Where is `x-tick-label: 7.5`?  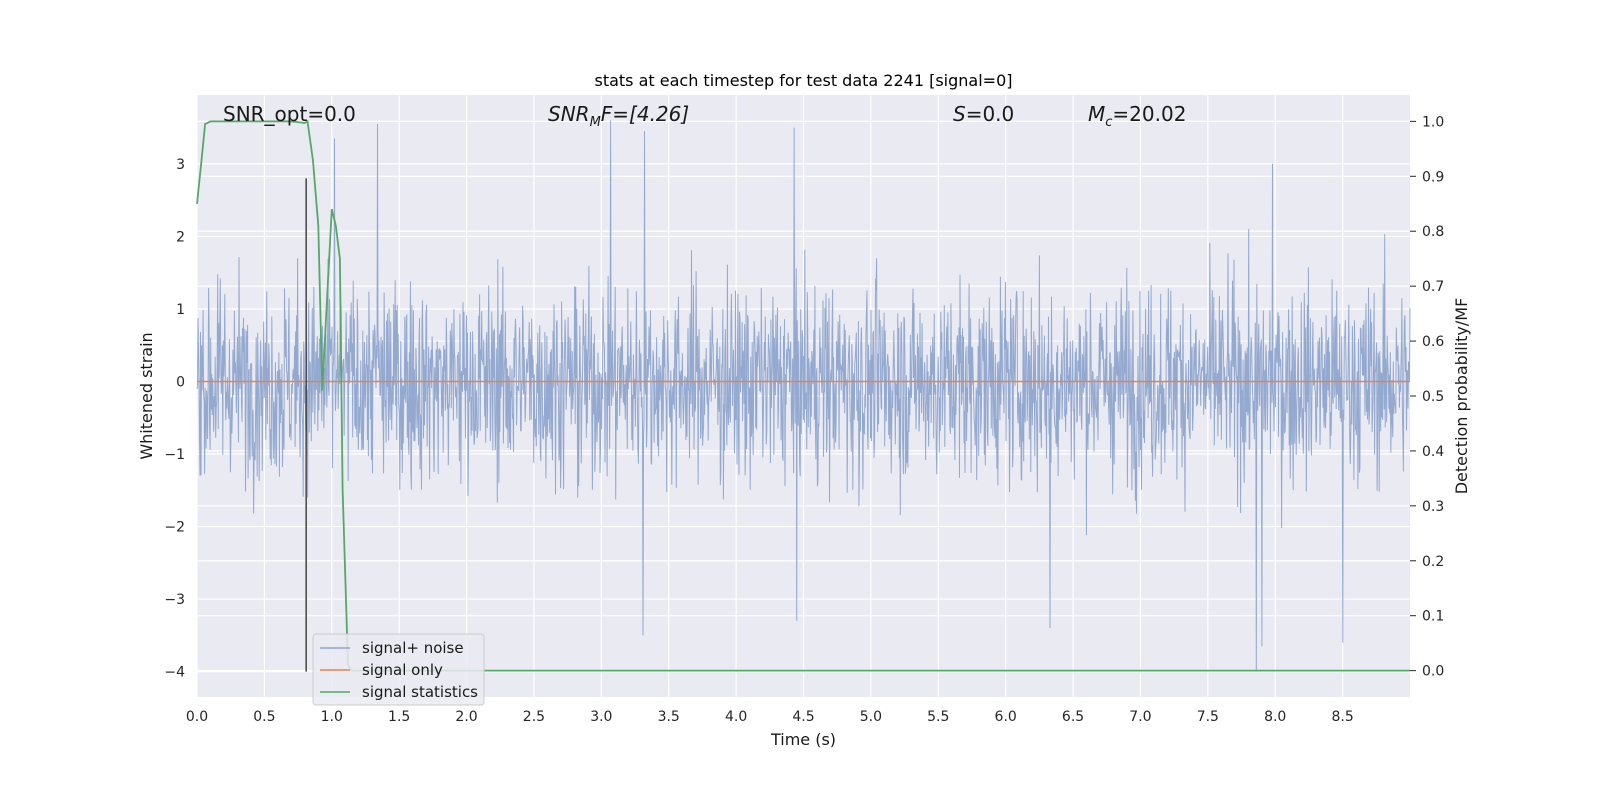
x-tick-label: 7.5 is located at coordinates (1208, 717).